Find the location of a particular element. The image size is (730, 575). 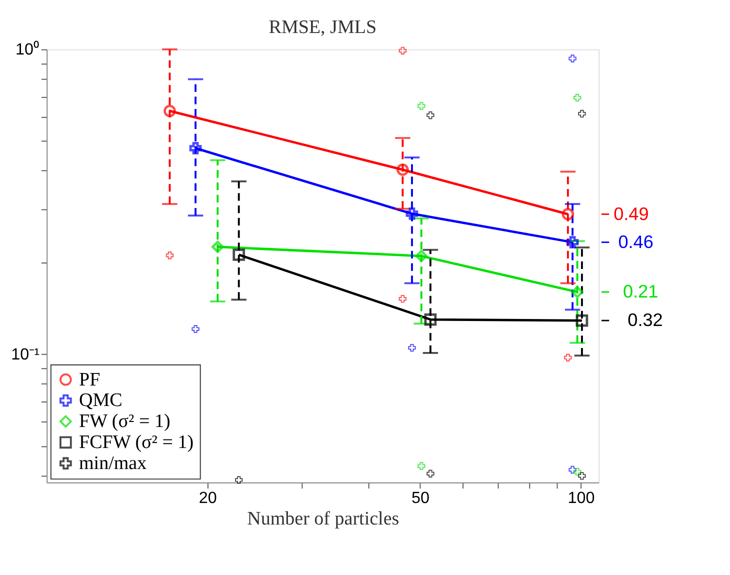

chart-title: RMSE, JMLS is located at coordinates (322, 27).